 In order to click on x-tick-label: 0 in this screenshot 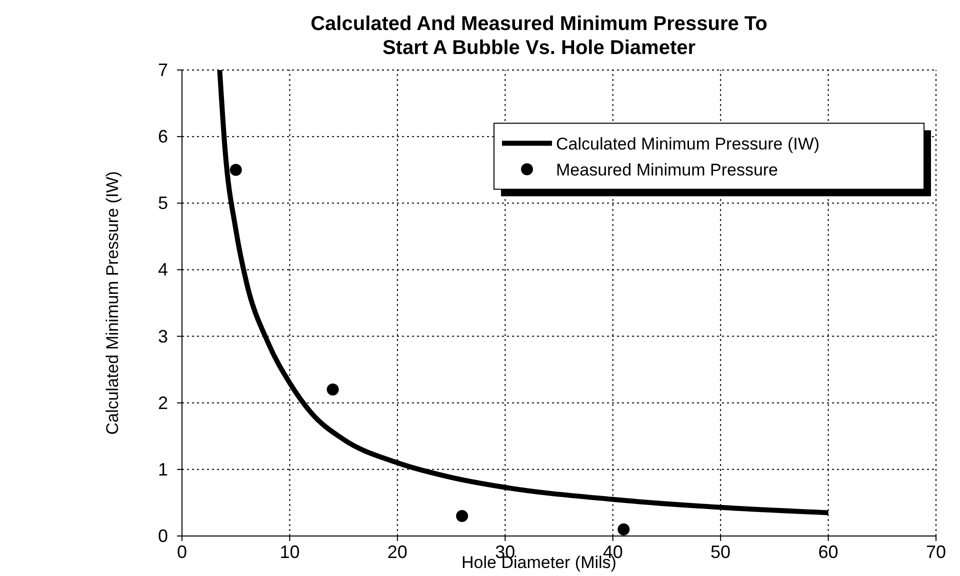, I will do `click(182, 552)`.